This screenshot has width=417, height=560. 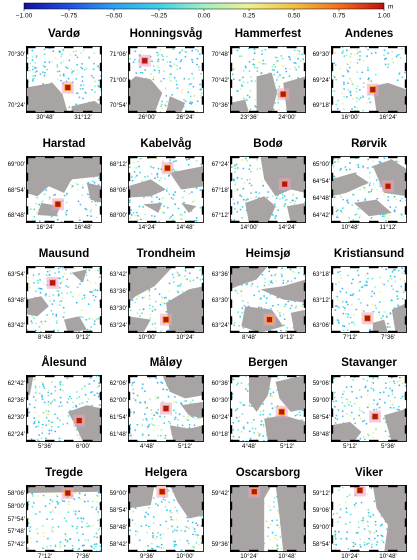 What do you see at coordinates (249, 16) in the screenshot?
I see `colorbar-tick-label: 0.25` at bounding box center [249, 16].